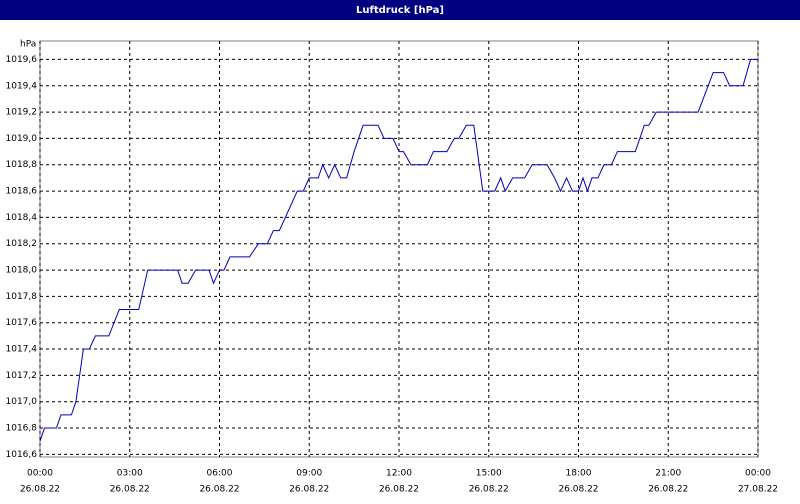 The height and width of the screenshot is (504, 800). What do you see at coordinates (22, 429) in the screenshot?
I see `y-tick-label: 1016,8` at bounding box center [22, 429].